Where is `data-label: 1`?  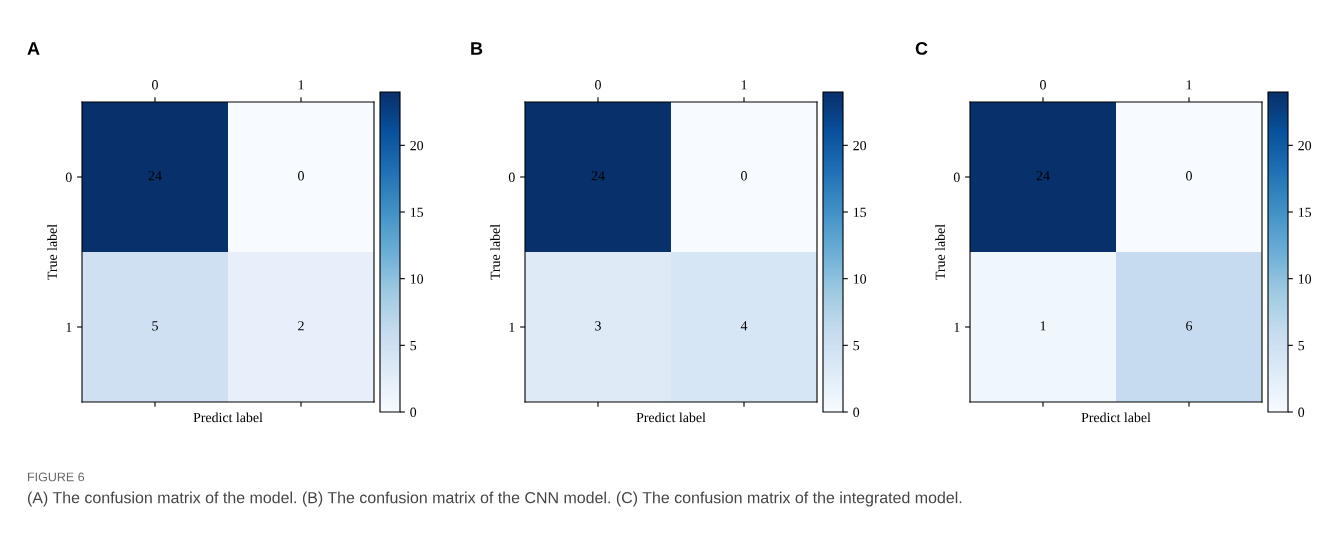 data-label: 1 is located at coordinates (1043, 326).